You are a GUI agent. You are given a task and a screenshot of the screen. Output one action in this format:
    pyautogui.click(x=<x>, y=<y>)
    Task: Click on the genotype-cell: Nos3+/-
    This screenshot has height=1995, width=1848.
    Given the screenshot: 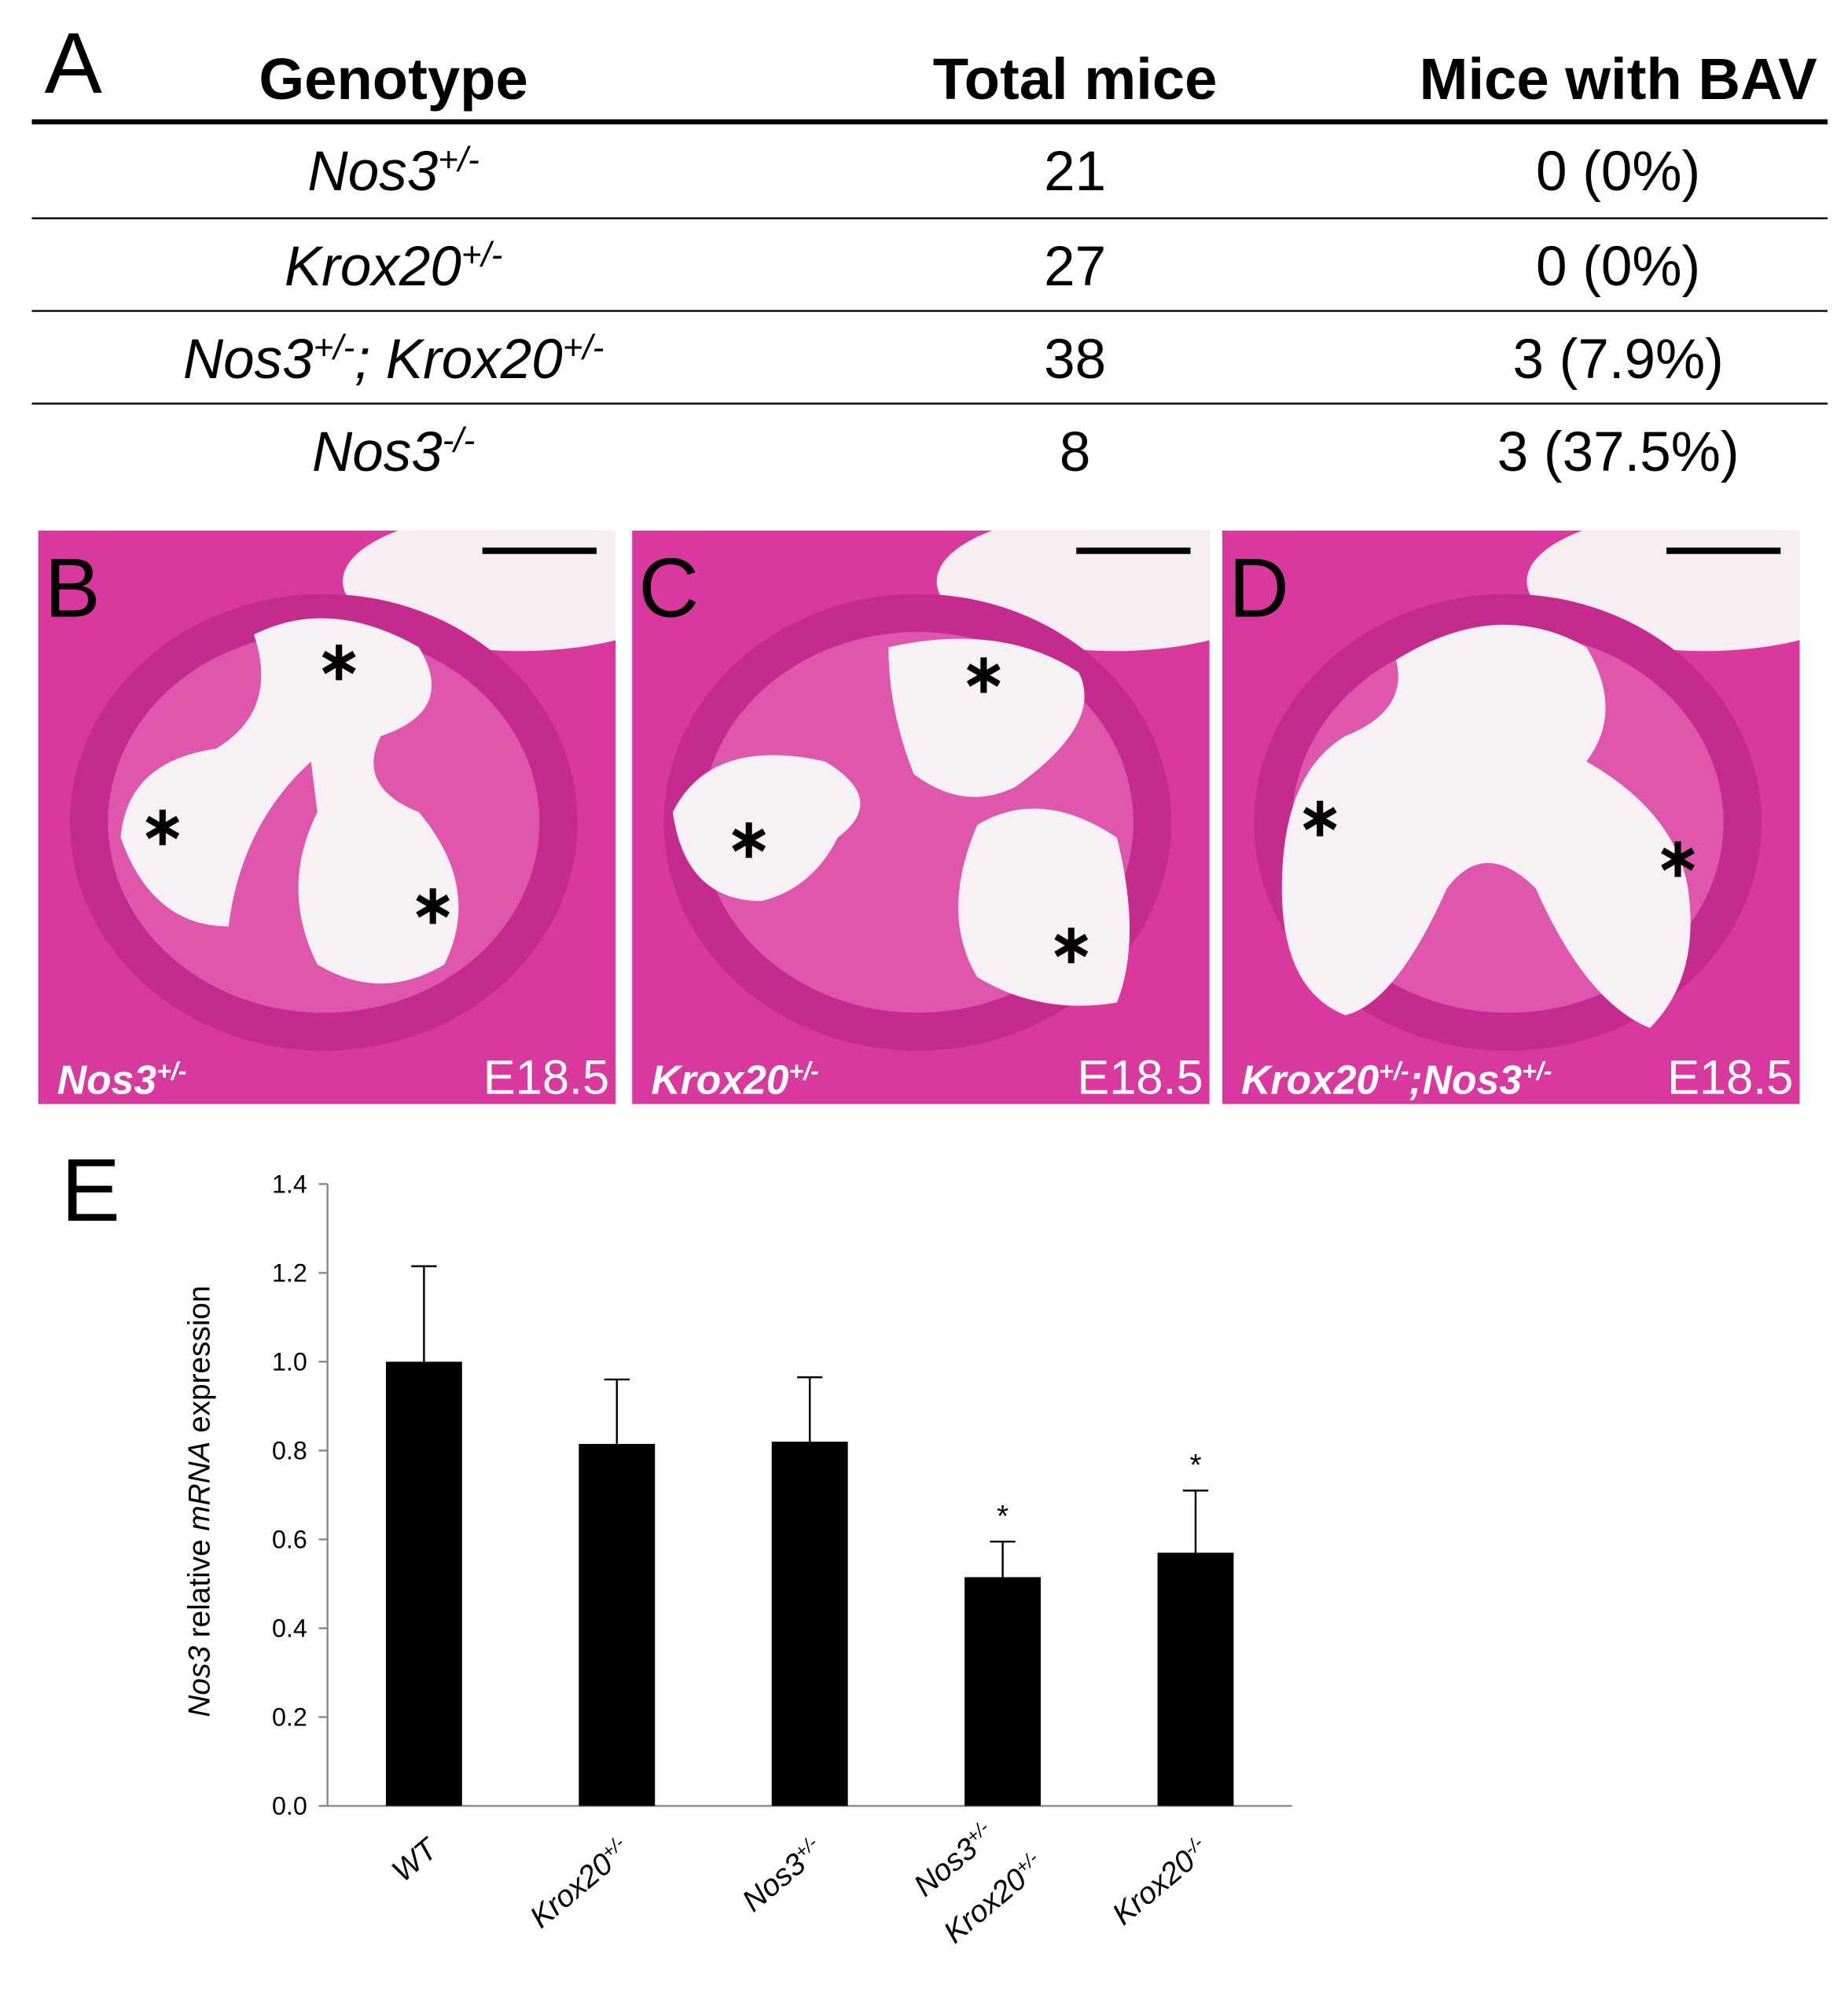 What is the action you would take?
    pyautogui.click(x=393, y=172)
    